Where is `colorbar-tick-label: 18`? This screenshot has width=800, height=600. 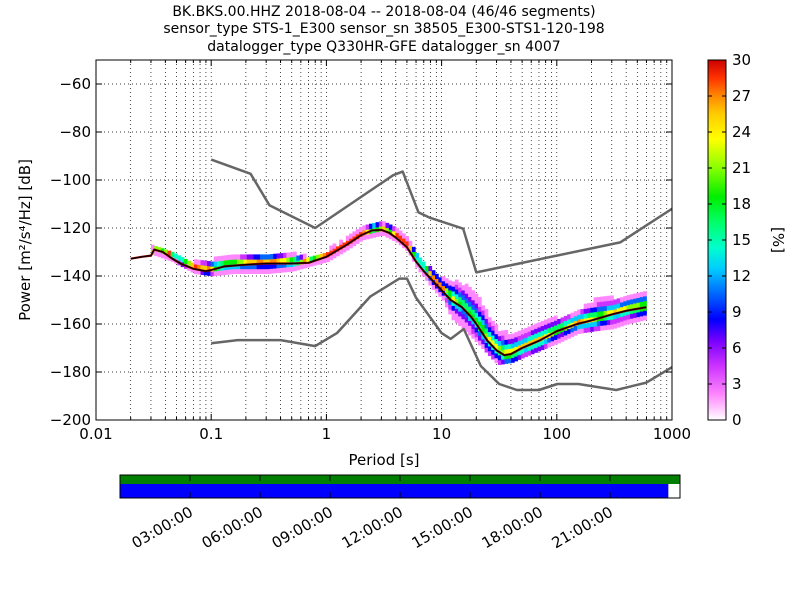 colorbar-tick-label: 18 is located at coordinates (741, 204).